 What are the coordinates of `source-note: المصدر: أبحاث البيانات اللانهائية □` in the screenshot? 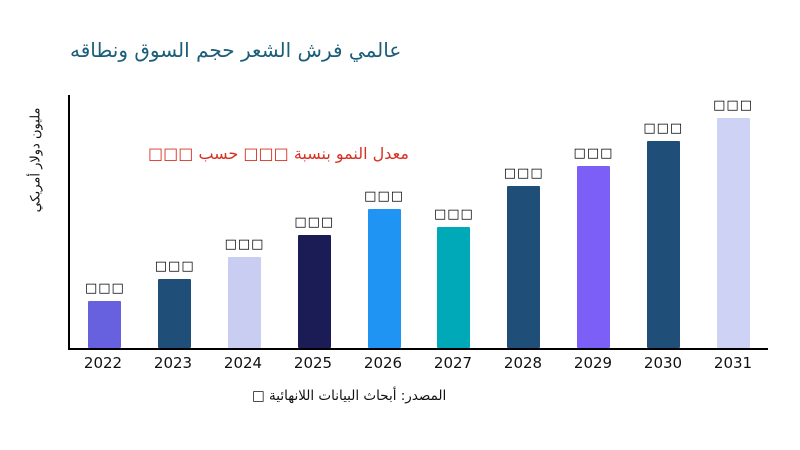 It's located at (349, 396).